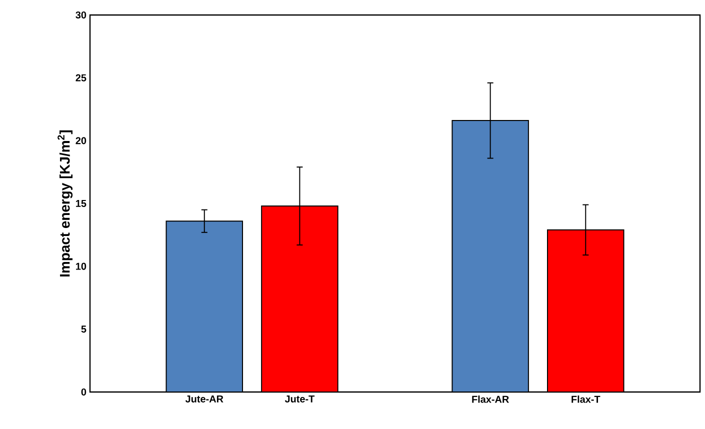 Image resolution: width=705 pixels, height=429 pixels. Describe the element at coordinates (81, 78) in the screenshot. I see `y-tick-label: 25` at that location.